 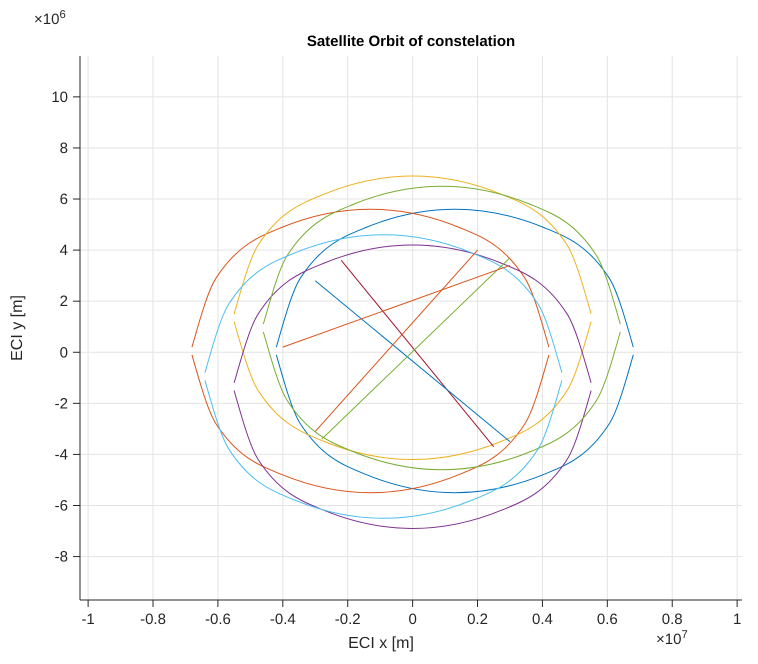 What do you see at coordinates (64, 353) in the screenshot?
I see `y-tick-label: 0` at bounding box center [64, 353].